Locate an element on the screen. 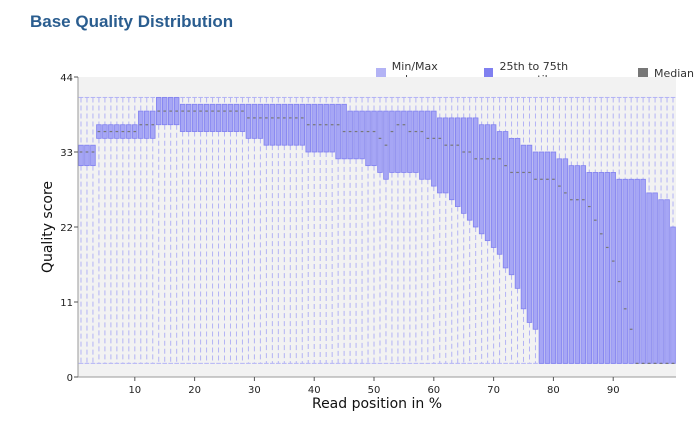 This screenshot has height=423, width=694. legend-swatch-median is located at coordinates (642, 73).